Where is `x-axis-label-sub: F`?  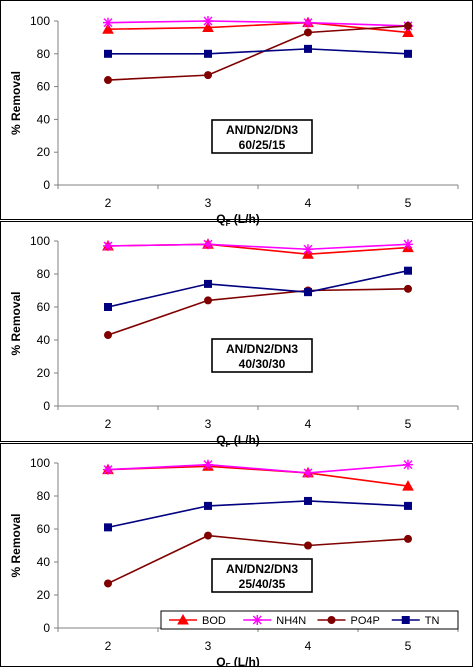 x-axis-label-sub: F is located at coordinates (228, 223).